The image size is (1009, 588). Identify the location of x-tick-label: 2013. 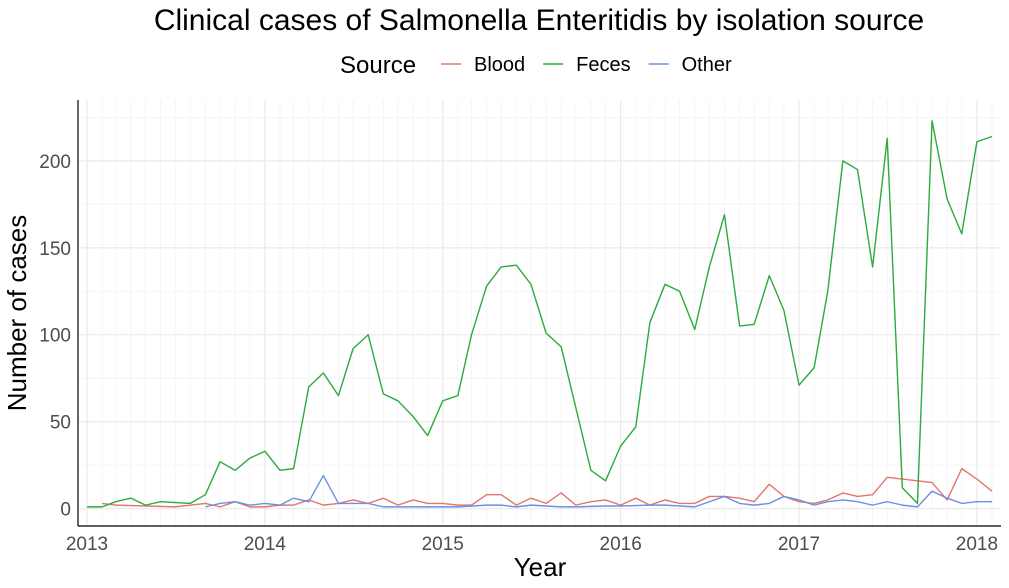
(87, 544).